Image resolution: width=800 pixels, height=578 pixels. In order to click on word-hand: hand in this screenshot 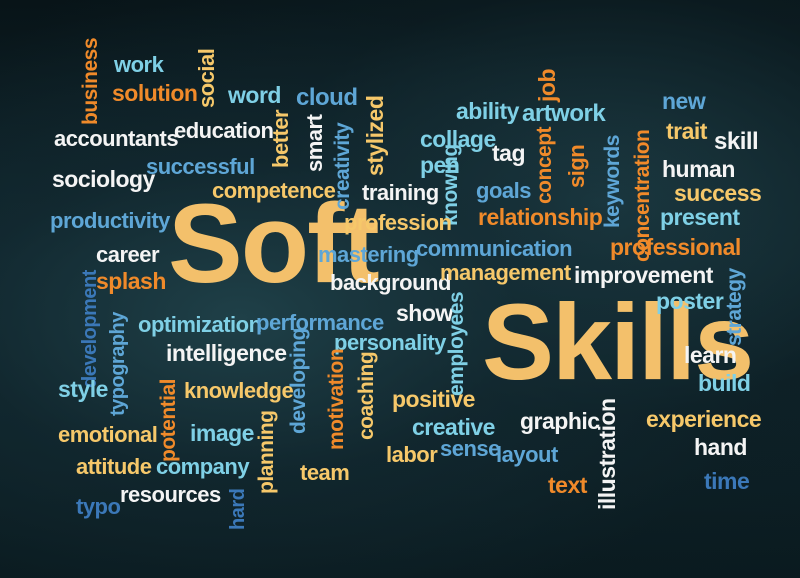, I will do `click(720, 447)`.